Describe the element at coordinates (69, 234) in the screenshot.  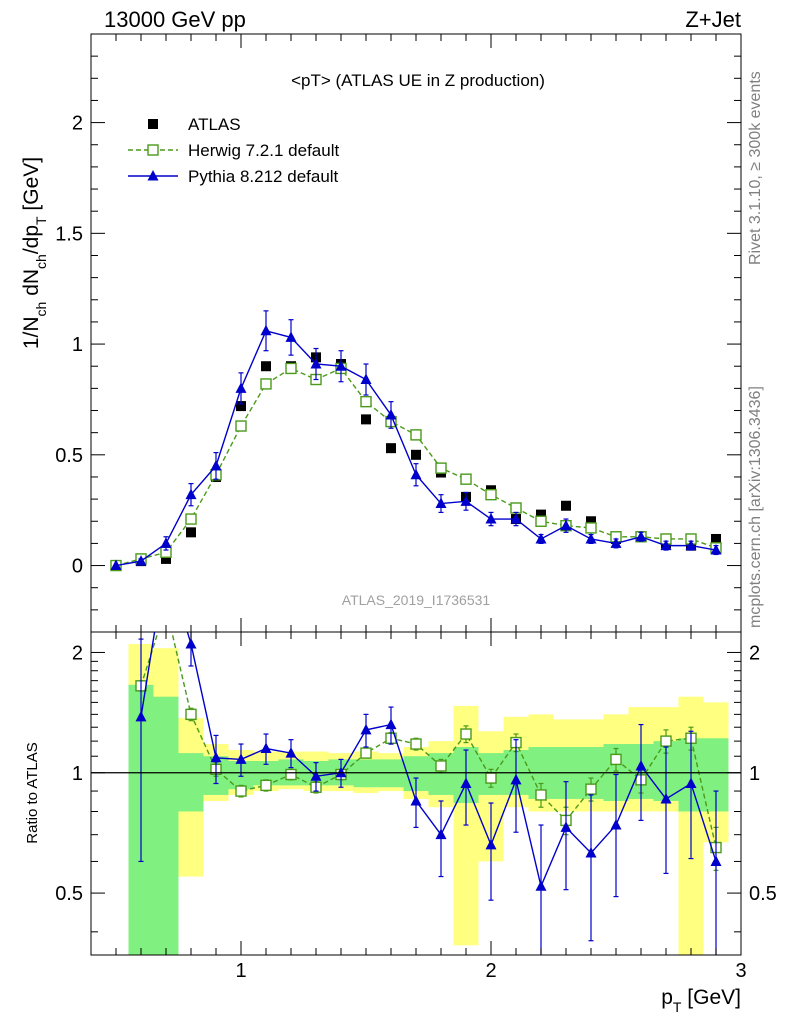
I see `y-tick-label: 1.5` at that location.